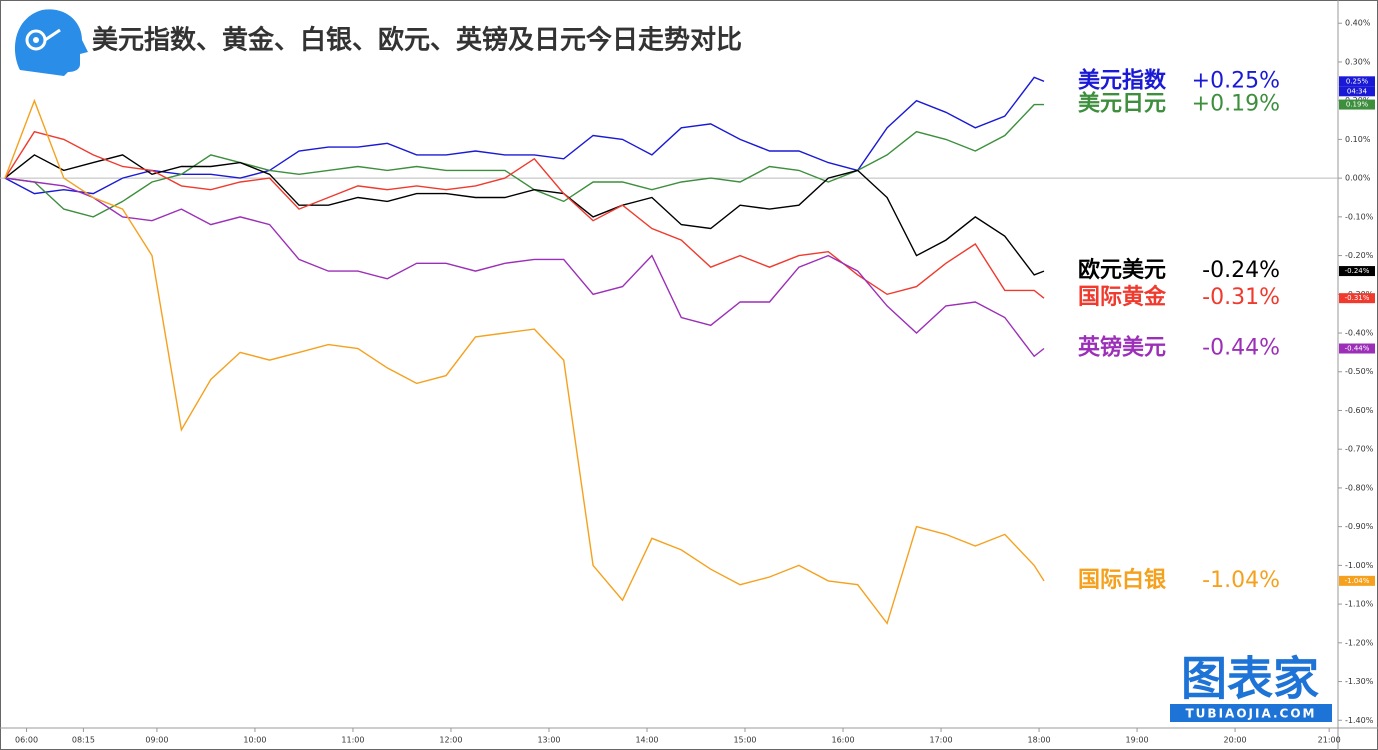 This screenshot has height=750, width=1378. What do you see at coordinates (1122, 297) in the screenshot?
I see `legend-name: 国际黄金` at bounding box center [1122, 297].